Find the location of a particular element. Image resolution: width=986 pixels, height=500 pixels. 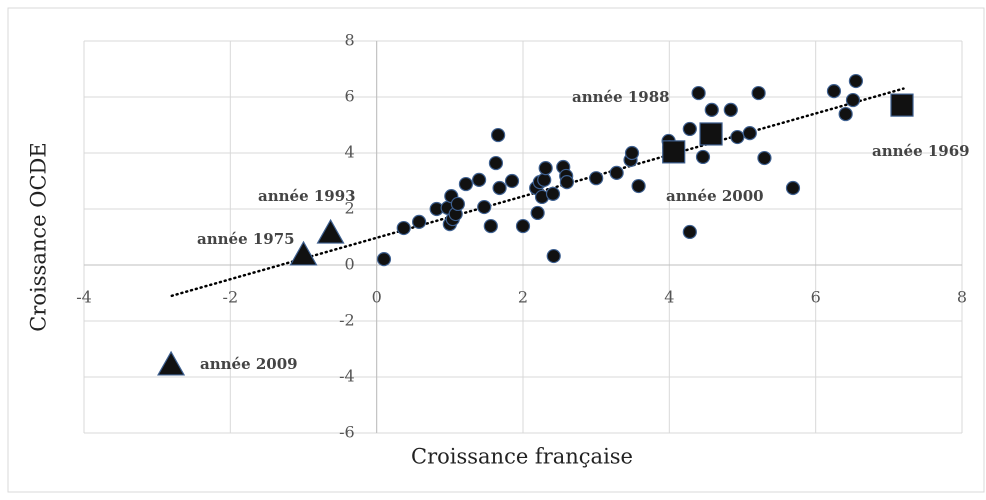

y-tick-label: -2 is located at coordinates (347, 320).